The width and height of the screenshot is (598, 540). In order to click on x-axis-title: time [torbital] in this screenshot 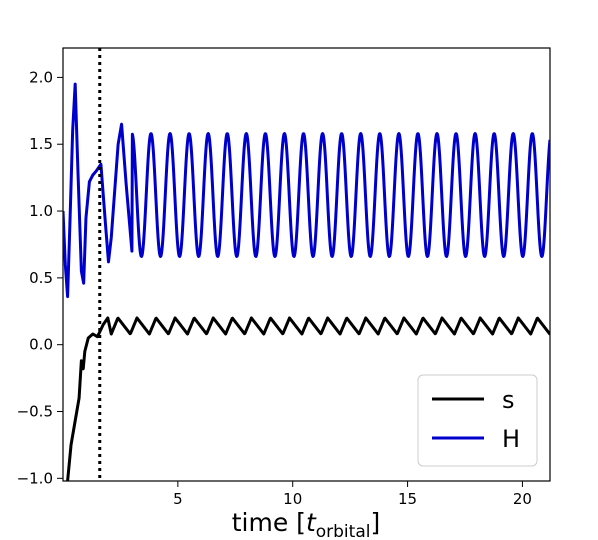, I will do `click(306, 524)`.